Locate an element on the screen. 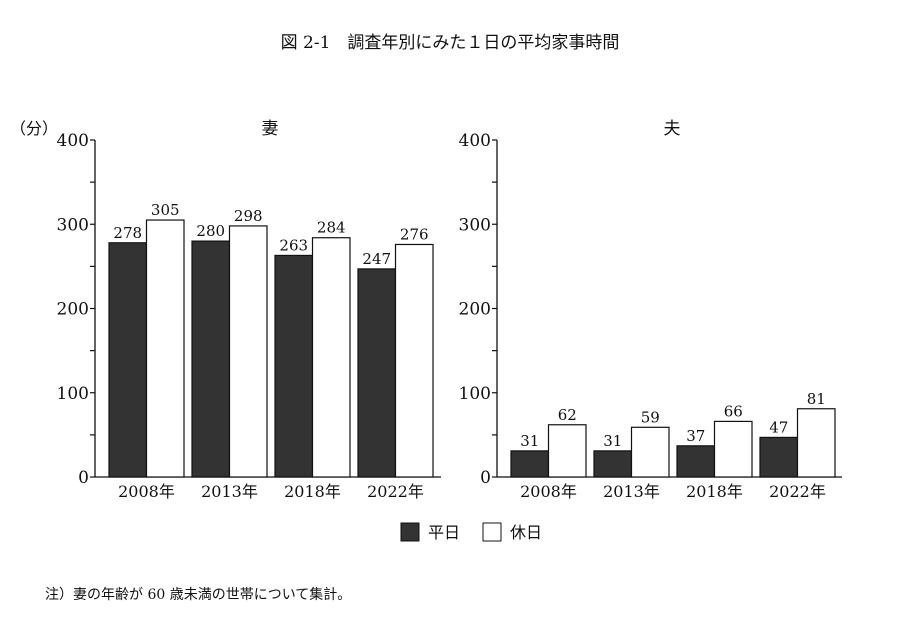 This screenshot has height=623, width=900. data-label: 81 is located at coordinates (816, 399).